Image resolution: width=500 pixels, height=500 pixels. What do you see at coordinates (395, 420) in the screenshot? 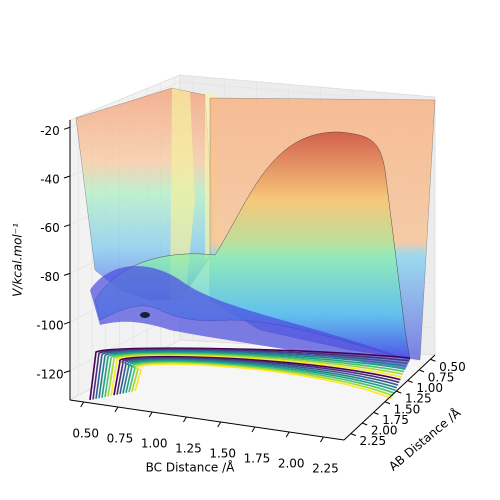
I see `y-tick-label: 1.75` at bounding box center [395, 420].